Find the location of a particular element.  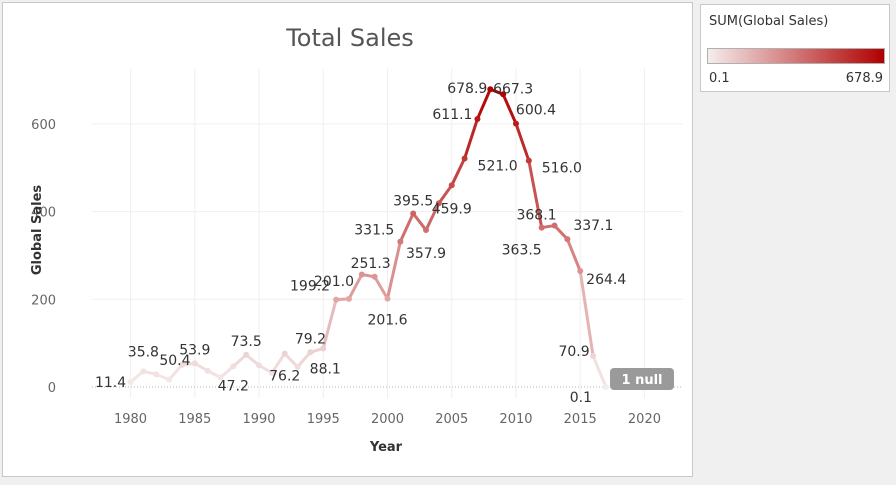

data-label: 50.4 is located at coordinates (174, 361).